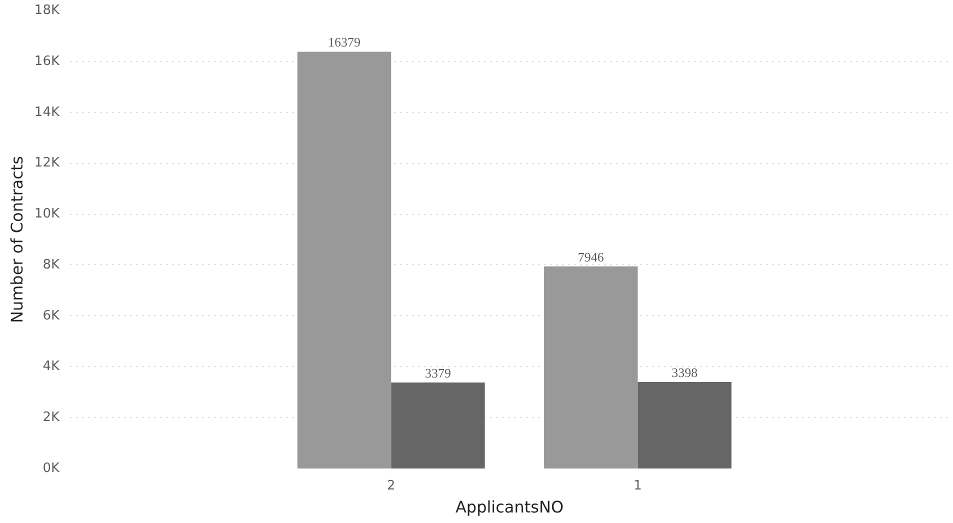  What do you see at coordinates (509, 507) in the screenshot?
I see `x-axis-title: ApplicantsNO` at bounding box center [509, 507].